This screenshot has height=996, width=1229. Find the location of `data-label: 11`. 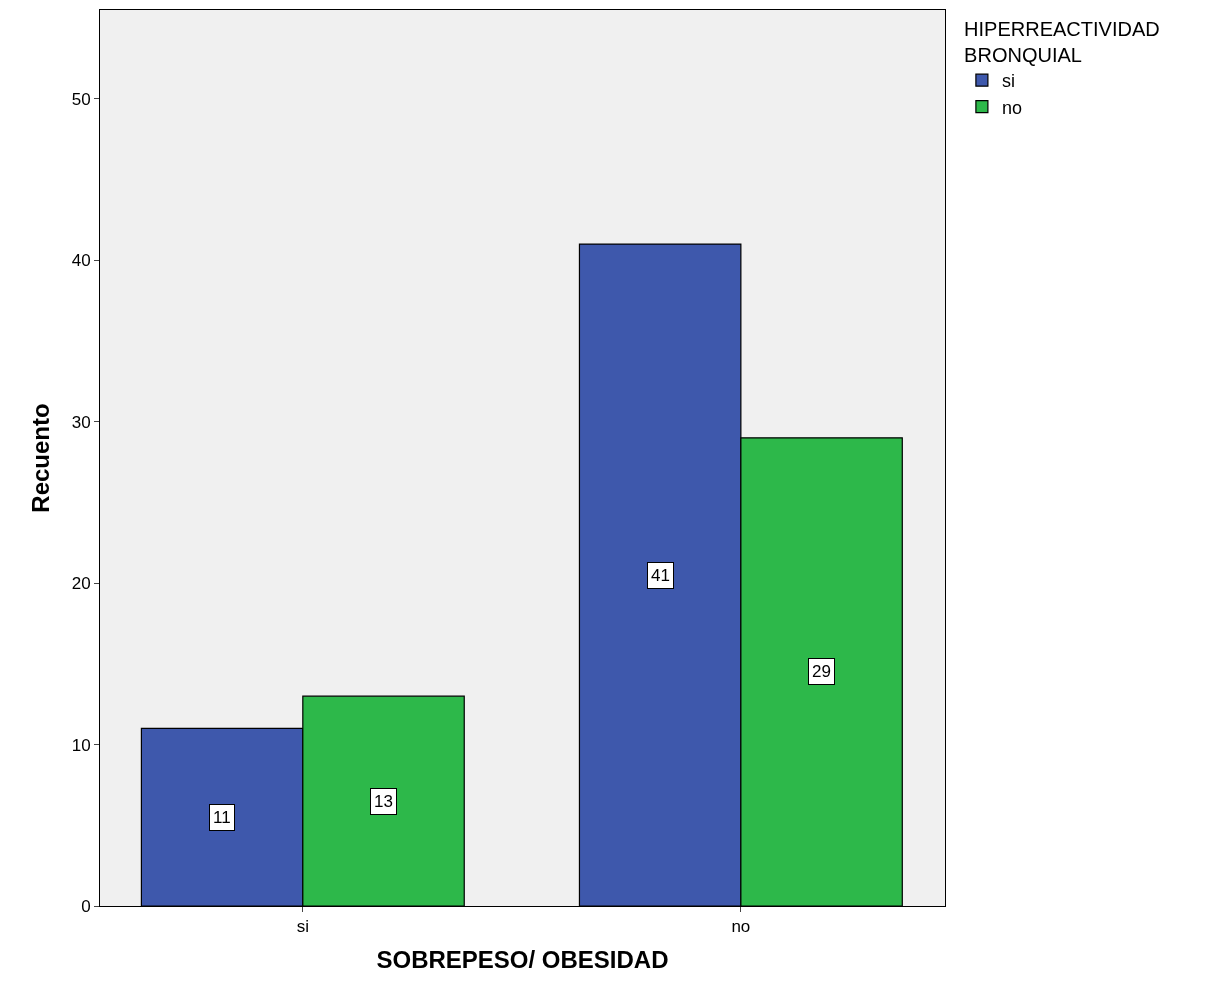

data-label: 11 is located at coordinates (222, 817).